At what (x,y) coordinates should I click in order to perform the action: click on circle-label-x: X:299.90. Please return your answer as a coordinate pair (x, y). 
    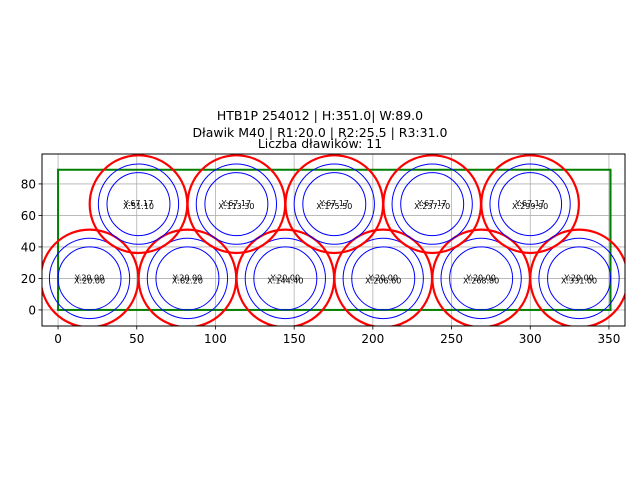
    Looking at the image, I should click on (530, 206).